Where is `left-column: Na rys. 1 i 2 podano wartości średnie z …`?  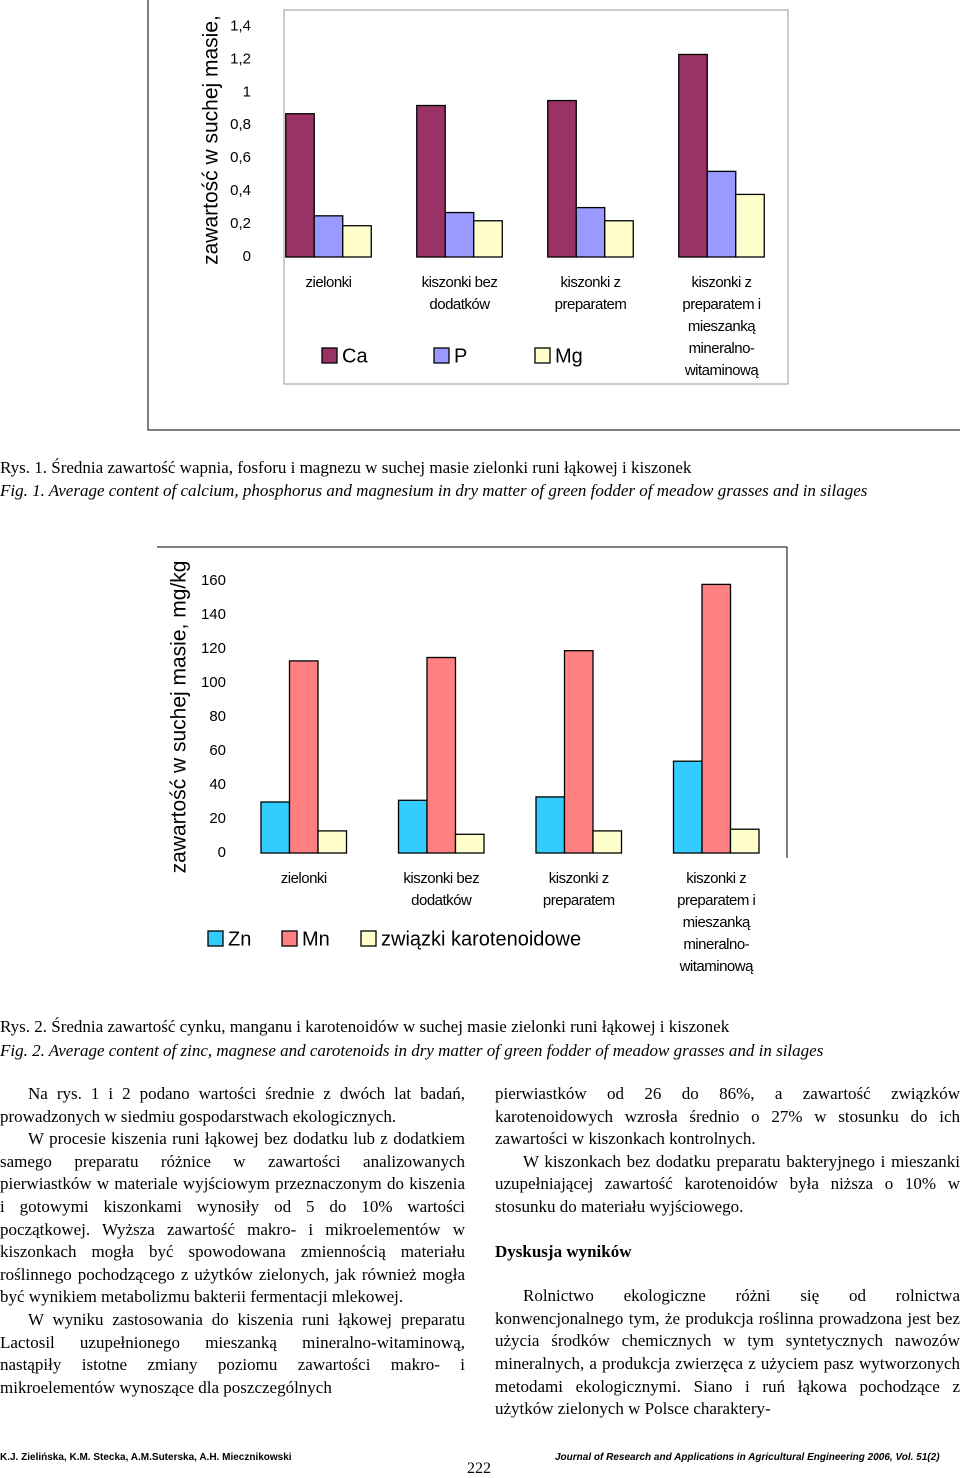
left-column: Na rys. 1 i 2 podano wartości średnie z … is located at coordinates (232, 1241).